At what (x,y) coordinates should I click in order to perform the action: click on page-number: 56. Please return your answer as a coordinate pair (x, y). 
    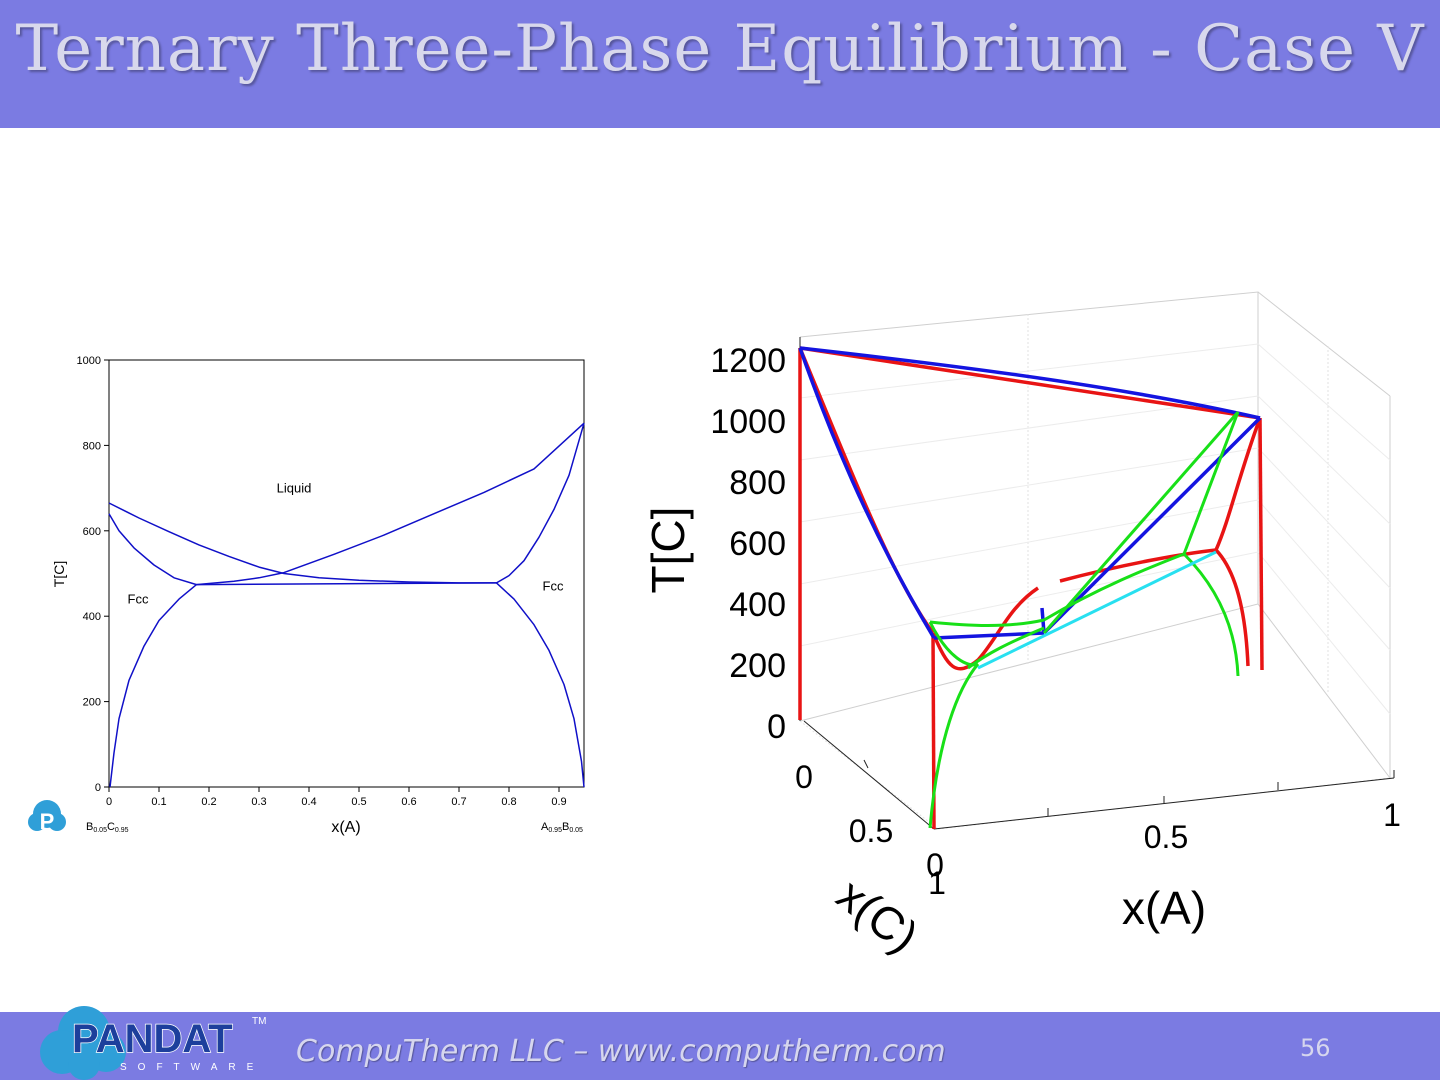
    Looking at the image, I should click on (1315, 1048).